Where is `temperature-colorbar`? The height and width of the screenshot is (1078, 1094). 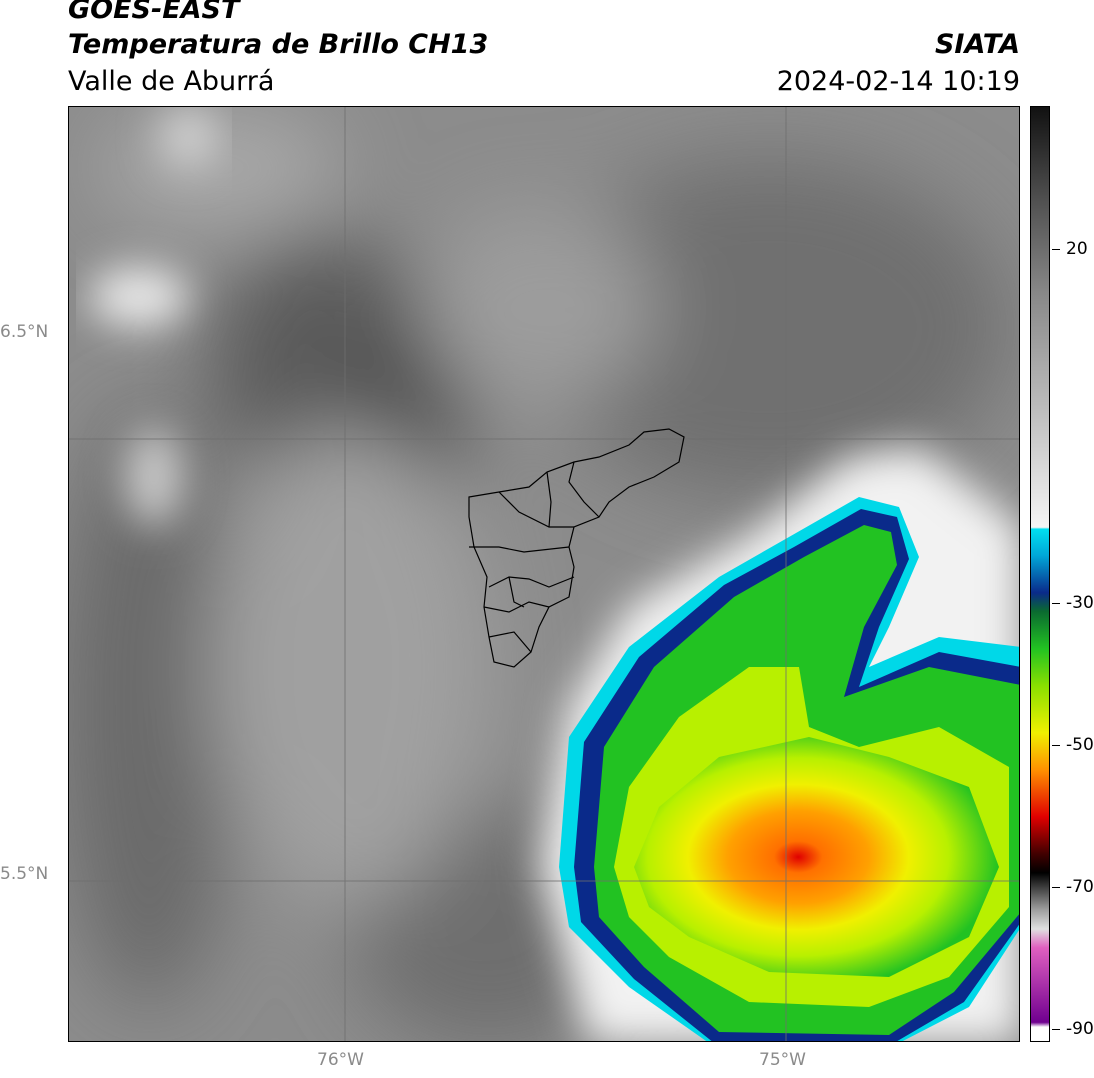 temperature-colorbar is located at coordinates (1040, 574).